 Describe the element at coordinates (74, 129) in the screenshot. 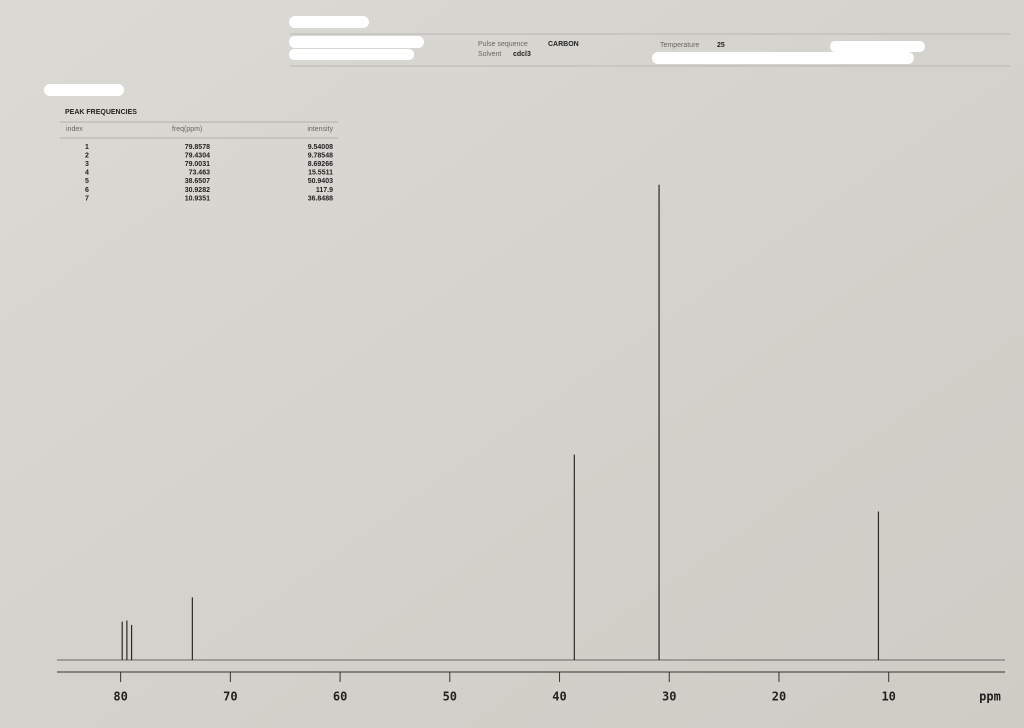

I see `column-header: index` at that location.